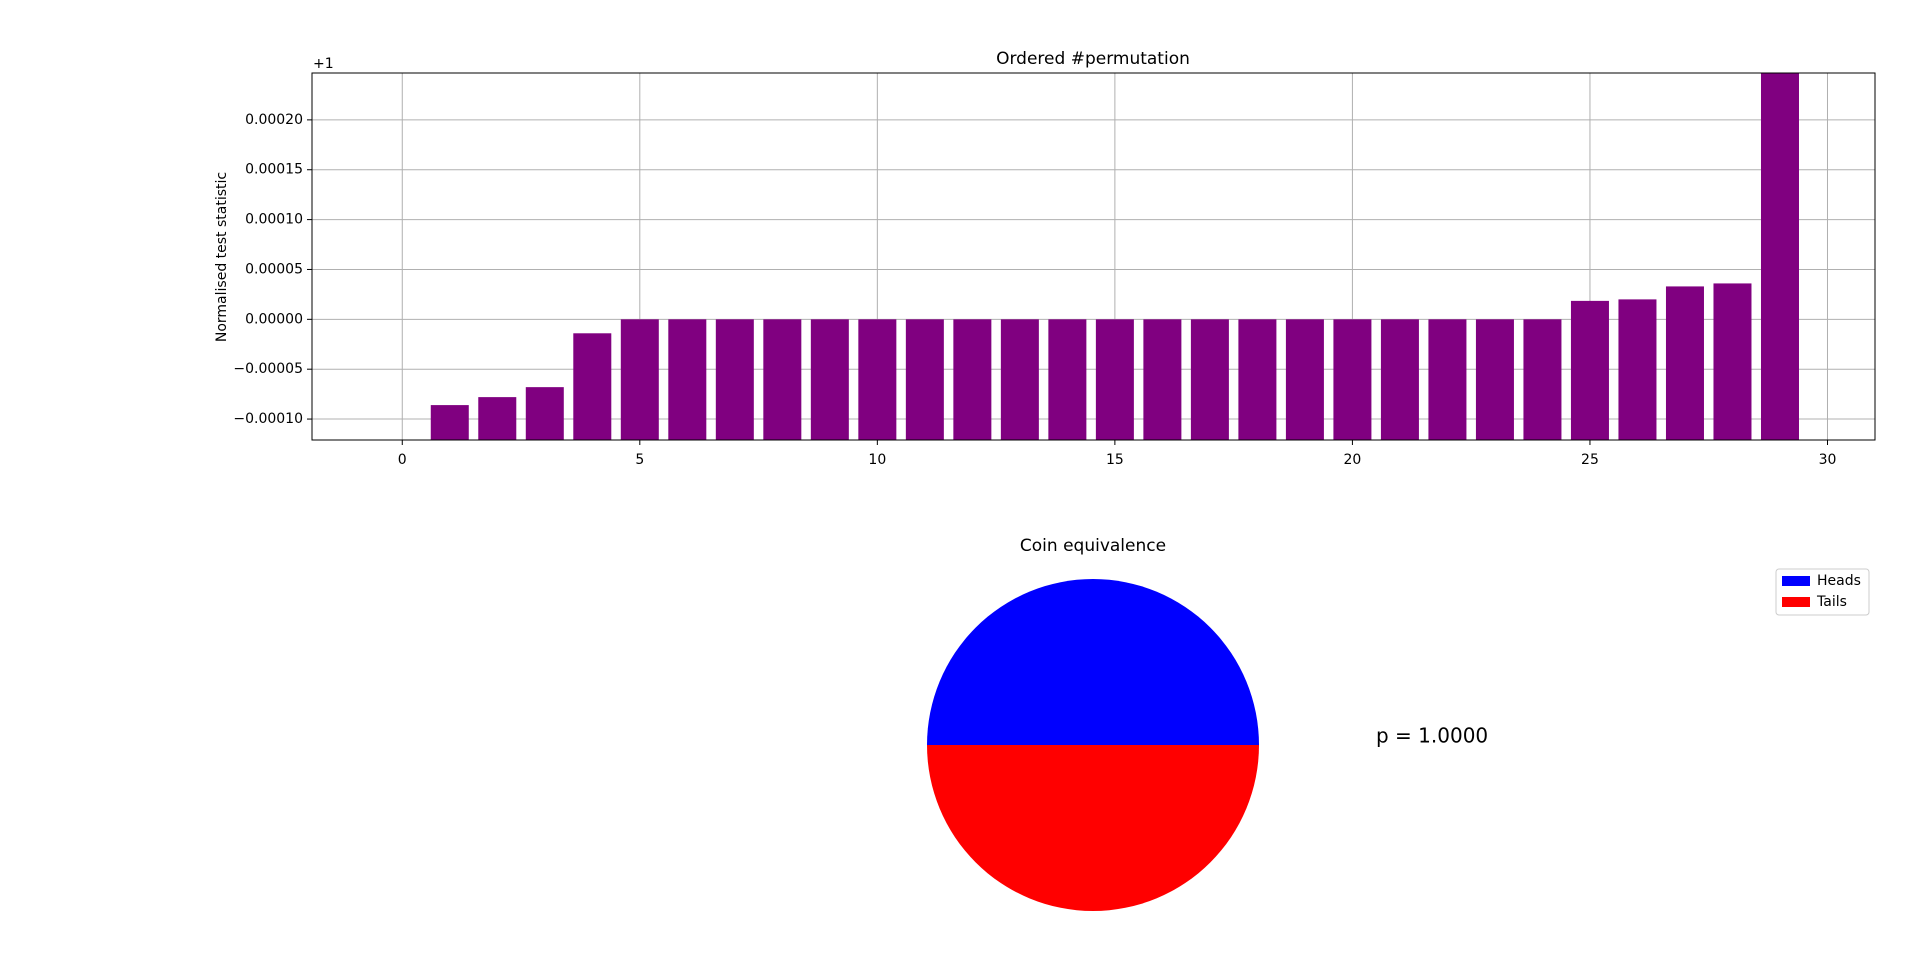 This screenshot has width=1920, height=957. What do you see at coordinates (268, 369) in the screenshot?
I see `y-tick-label: −0.00005` at bounding box center [268, 369].